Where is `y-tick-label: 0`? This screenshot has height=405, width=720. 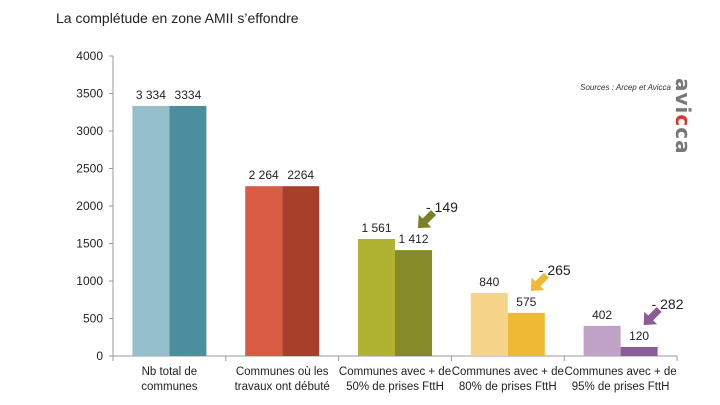 y-tick-label: 0 is located at coordinates (99, 356).